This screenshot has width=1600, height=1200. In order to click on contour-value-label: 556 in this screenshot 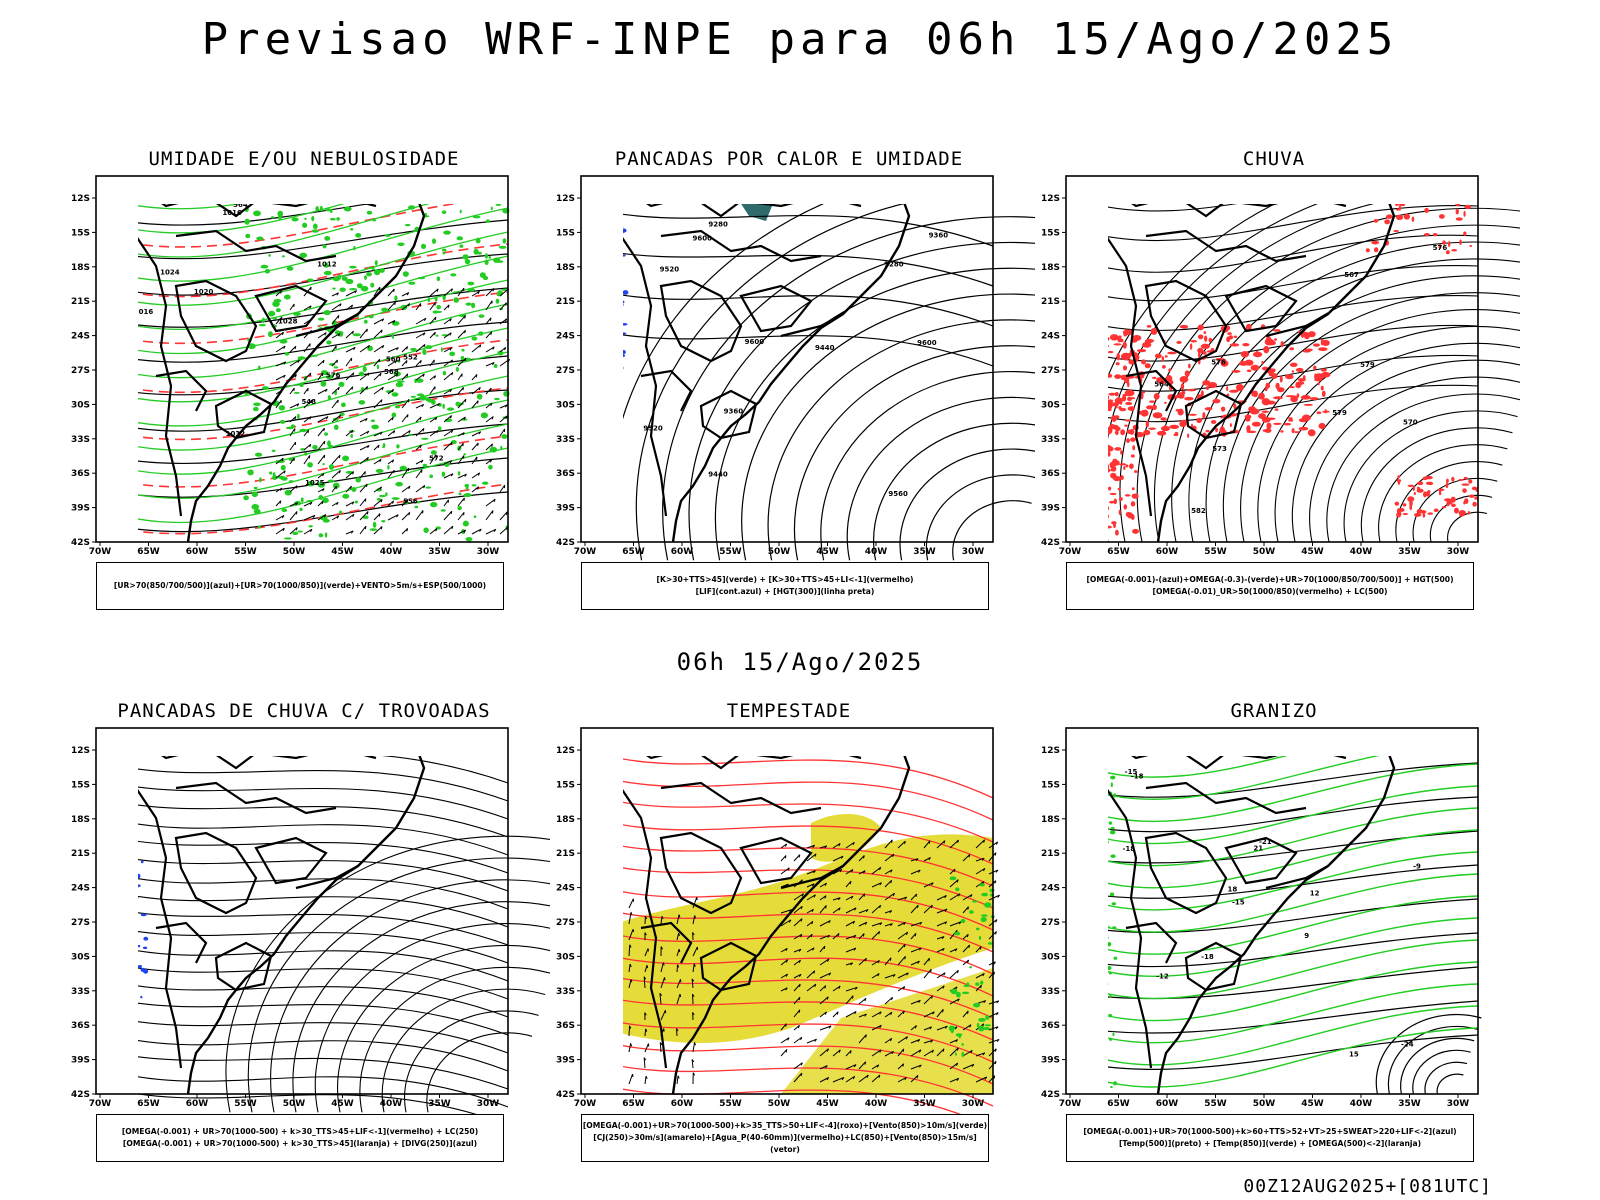, I will do `click(410, 501)`.